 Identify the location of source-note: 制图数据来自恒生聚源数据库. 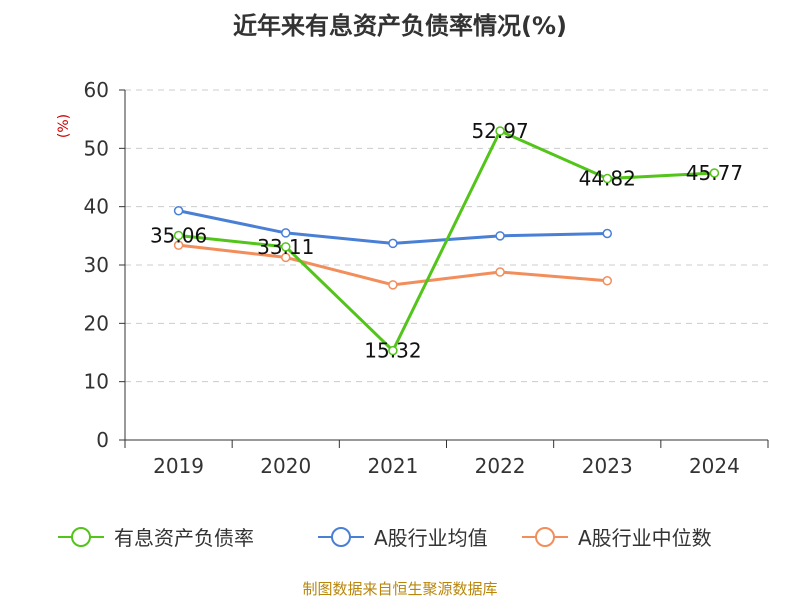
(399, 589).